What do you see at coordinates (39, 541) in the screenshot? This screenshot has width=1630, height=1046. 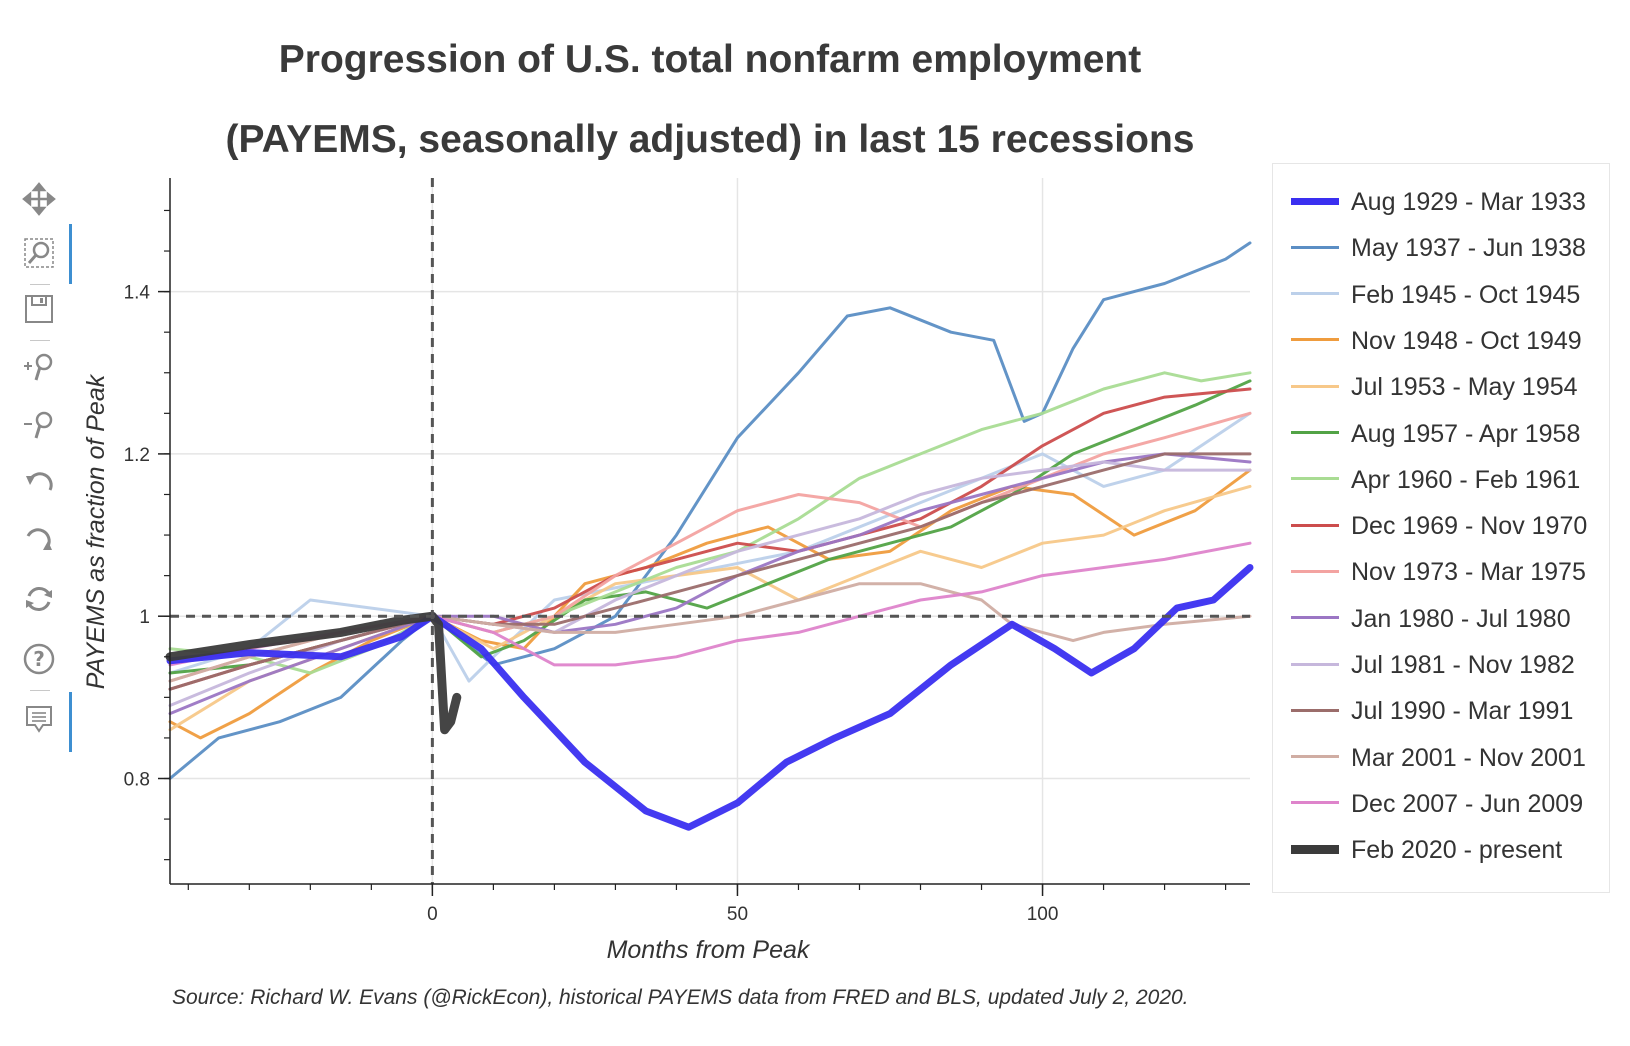 I see `redo-icon` at bounding box center [39, 541].